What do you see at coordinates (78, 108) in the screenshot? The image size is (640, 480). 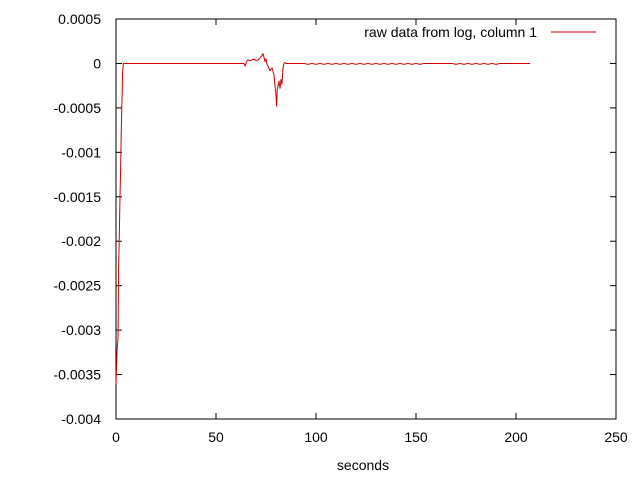 I see `y-tick-label: -0.0005` at bounding box center [78, 108].